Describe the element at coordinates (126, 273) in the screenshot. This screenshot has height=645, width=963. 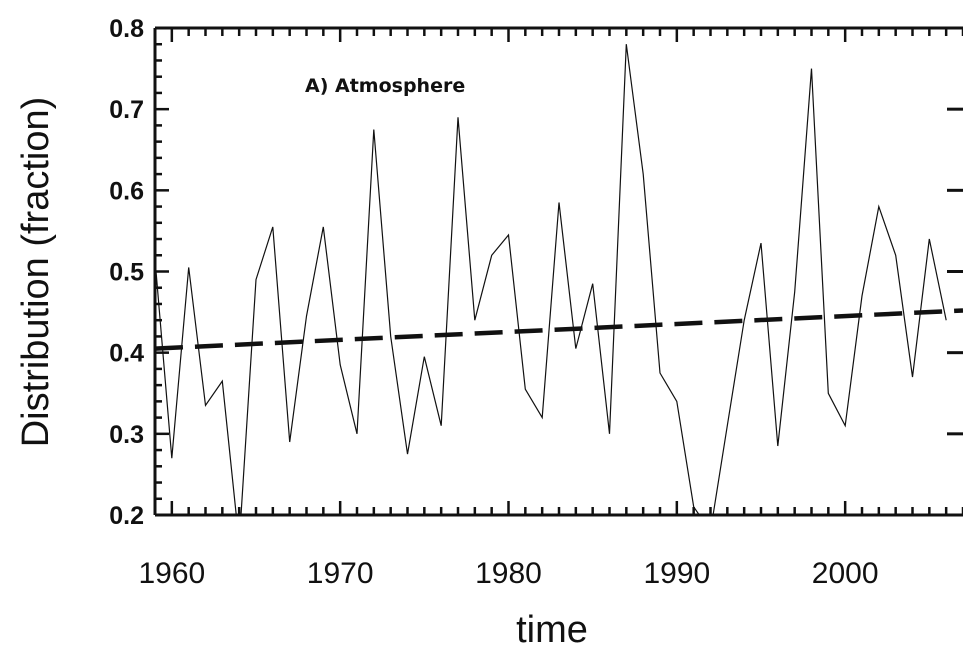
I see `y-tick-label: 0.5` at that location.